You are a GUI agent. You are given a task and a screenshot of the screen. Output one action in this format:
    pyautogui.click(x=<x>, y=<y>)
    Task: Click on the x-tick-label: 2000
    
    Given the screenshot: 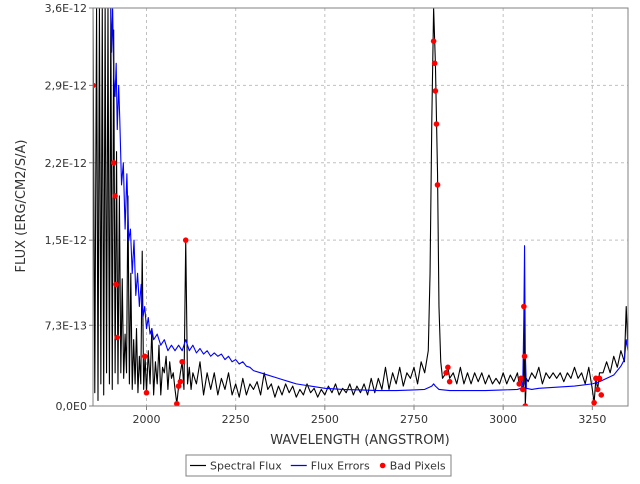 What is the action you would take?
    pyautogui.click(x=147, y=419)
    